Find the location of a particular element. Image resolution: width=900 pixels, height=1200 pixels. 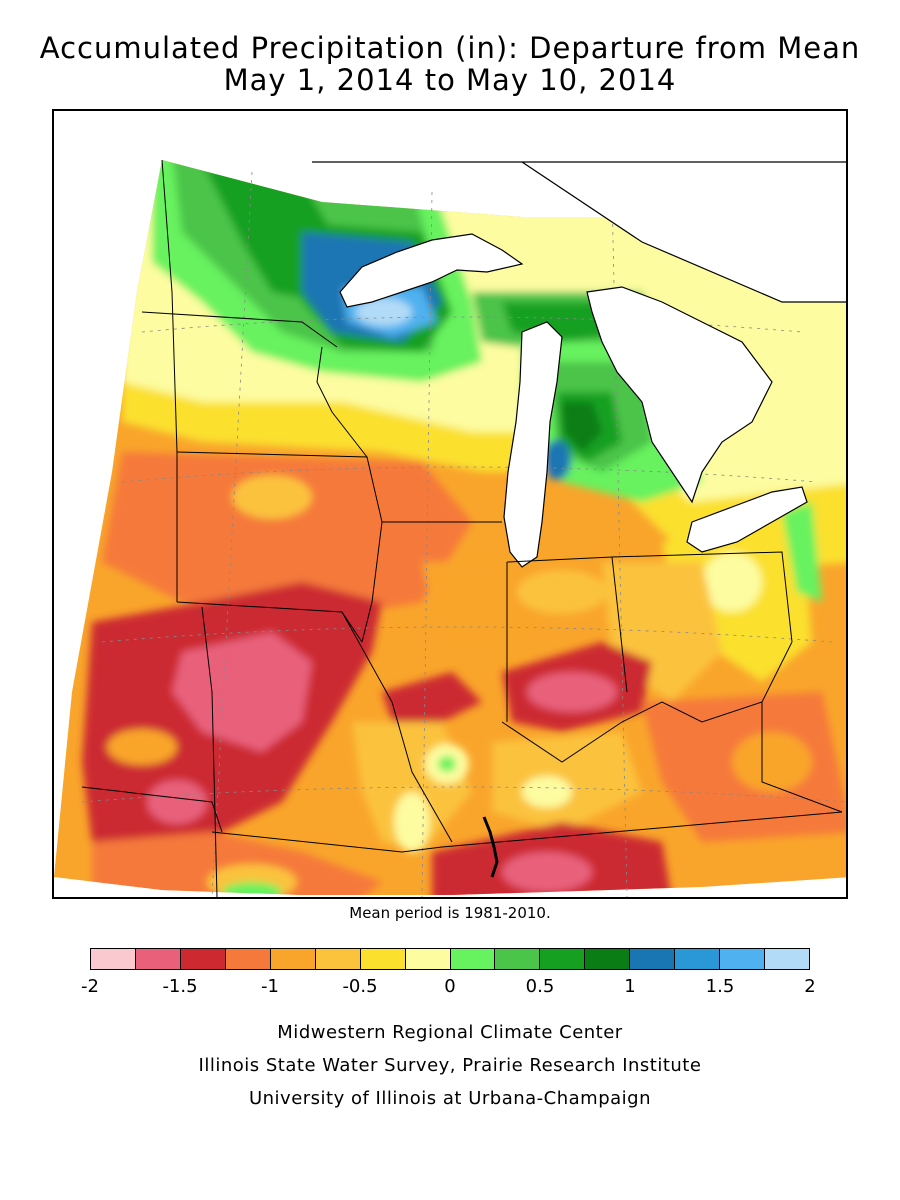

color-legend is located at coordinates (450, 959).